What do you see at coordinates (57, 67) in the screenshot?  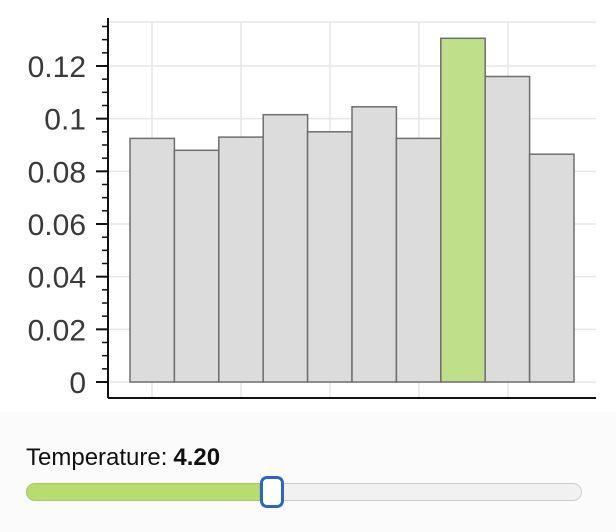 I see `y-tick-label-6: 0.12` at bounding box center [57, 67].